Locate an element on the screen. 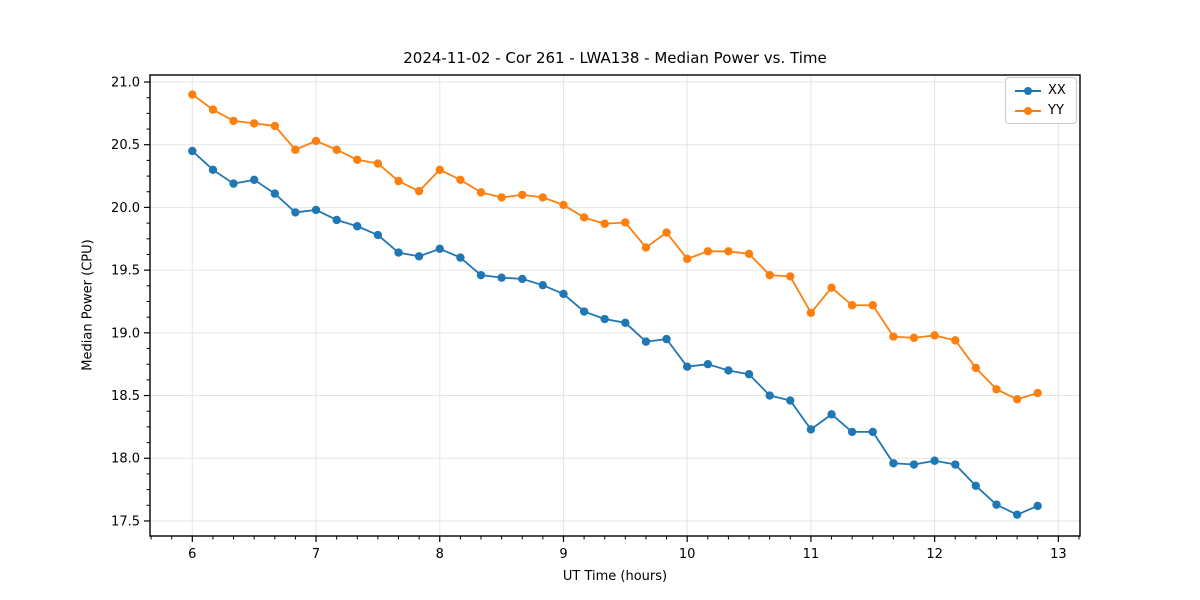 Image resolution: width=1200 pixels, height=600 pixels. y-tick-label: 18.0 is located at coordinates (125, 459).